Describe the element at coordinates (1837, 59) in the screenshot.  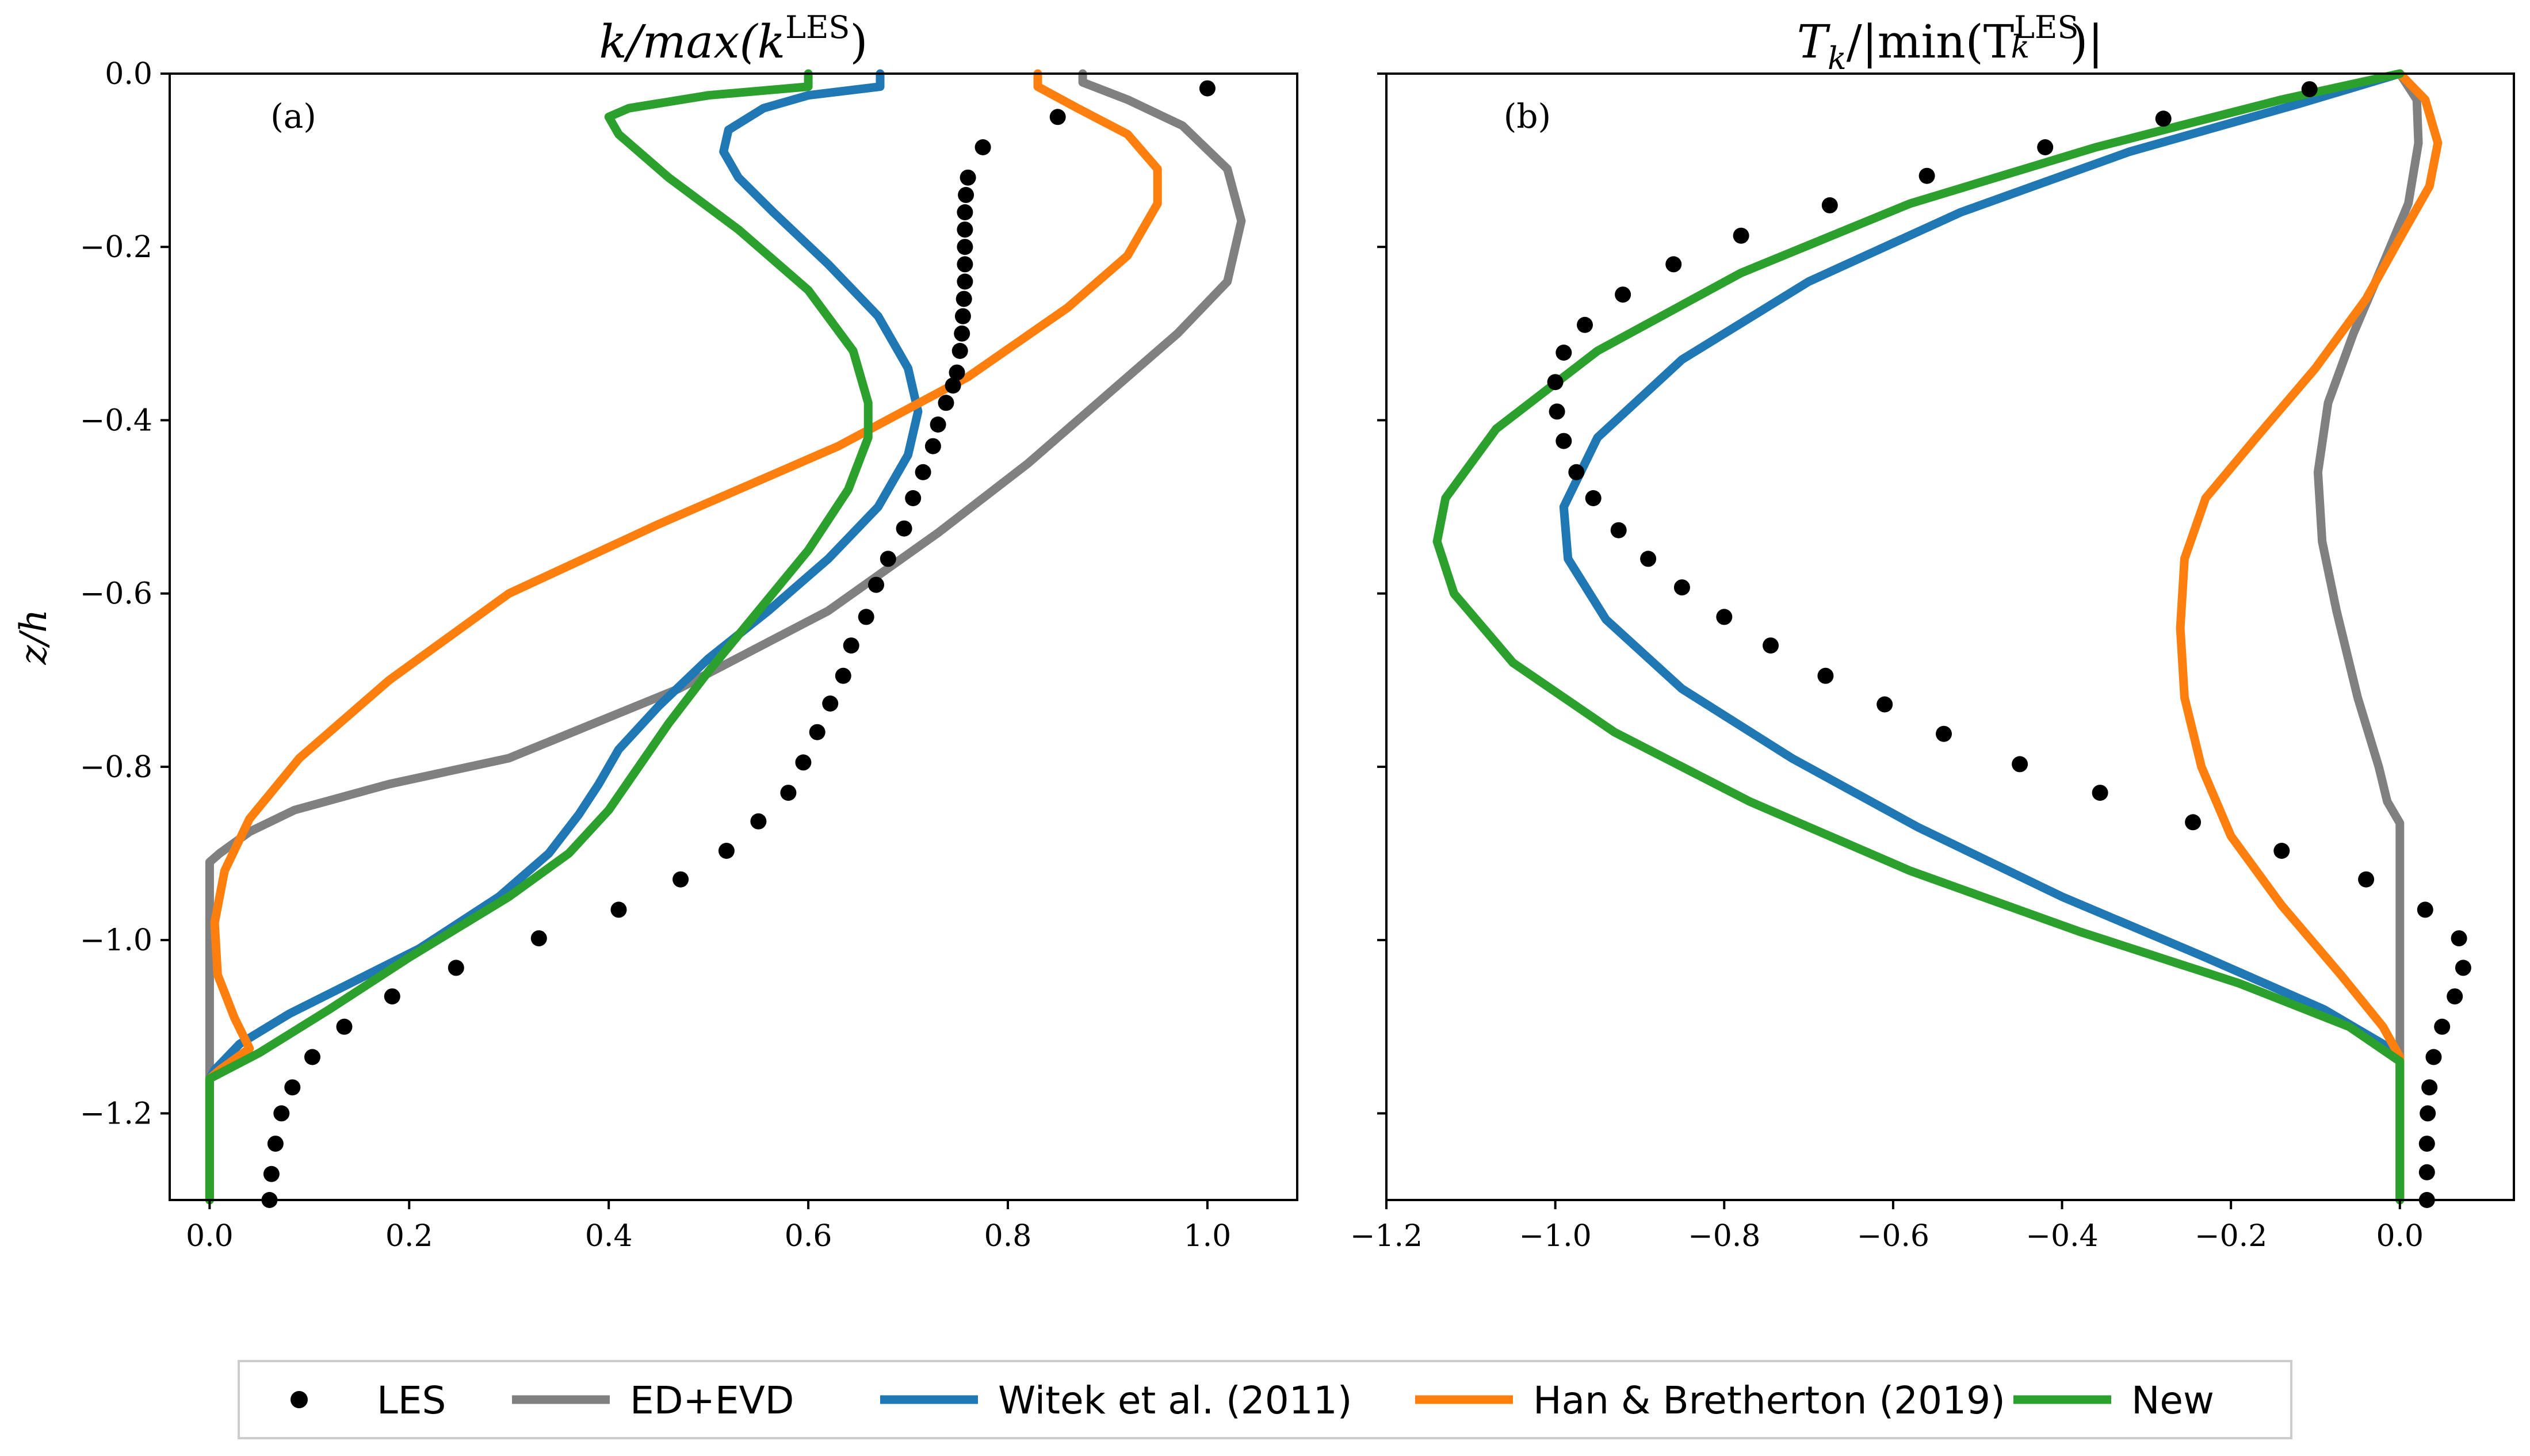
I see `panel-b-title-sub: k` at that location.